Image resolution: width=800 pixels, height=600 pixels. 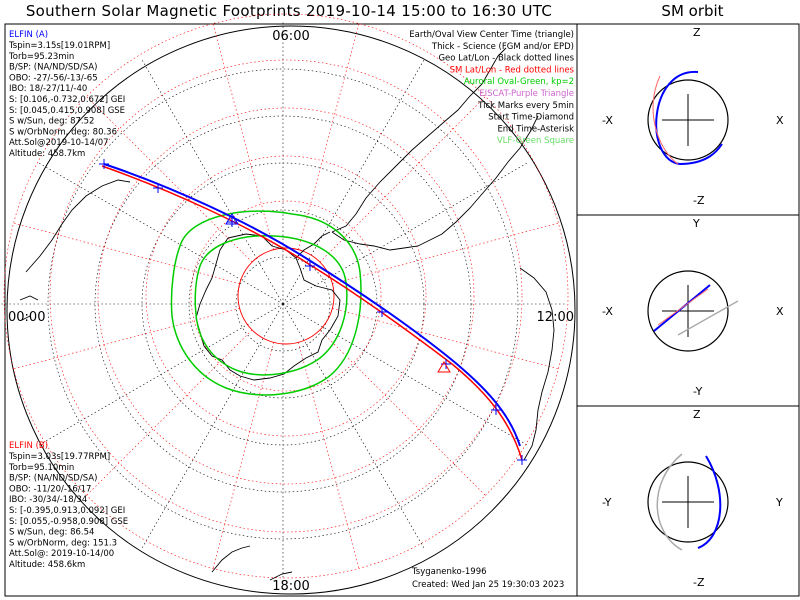 I want to click on credit-created: Created: Wed Jan 25 19:30:03 2023, so click(x=488, y=585).